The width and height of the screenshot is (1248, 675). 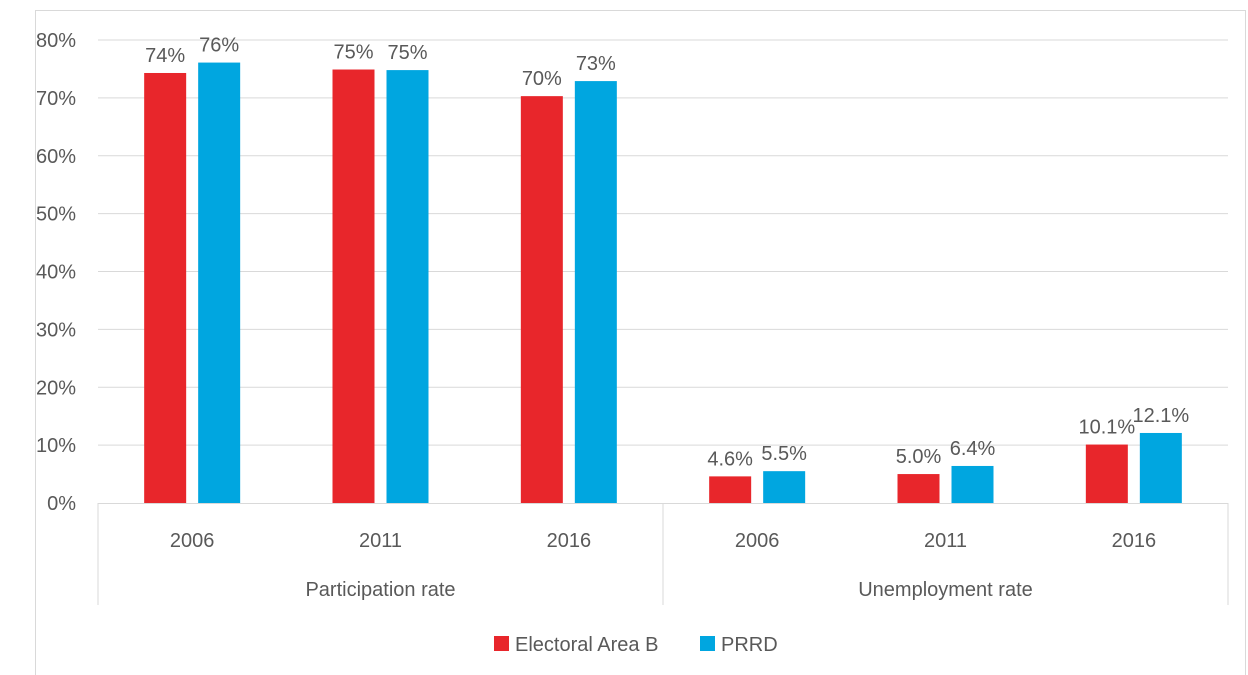 I want to click on data-label: 12.1%, so click(x=1160, y=416).